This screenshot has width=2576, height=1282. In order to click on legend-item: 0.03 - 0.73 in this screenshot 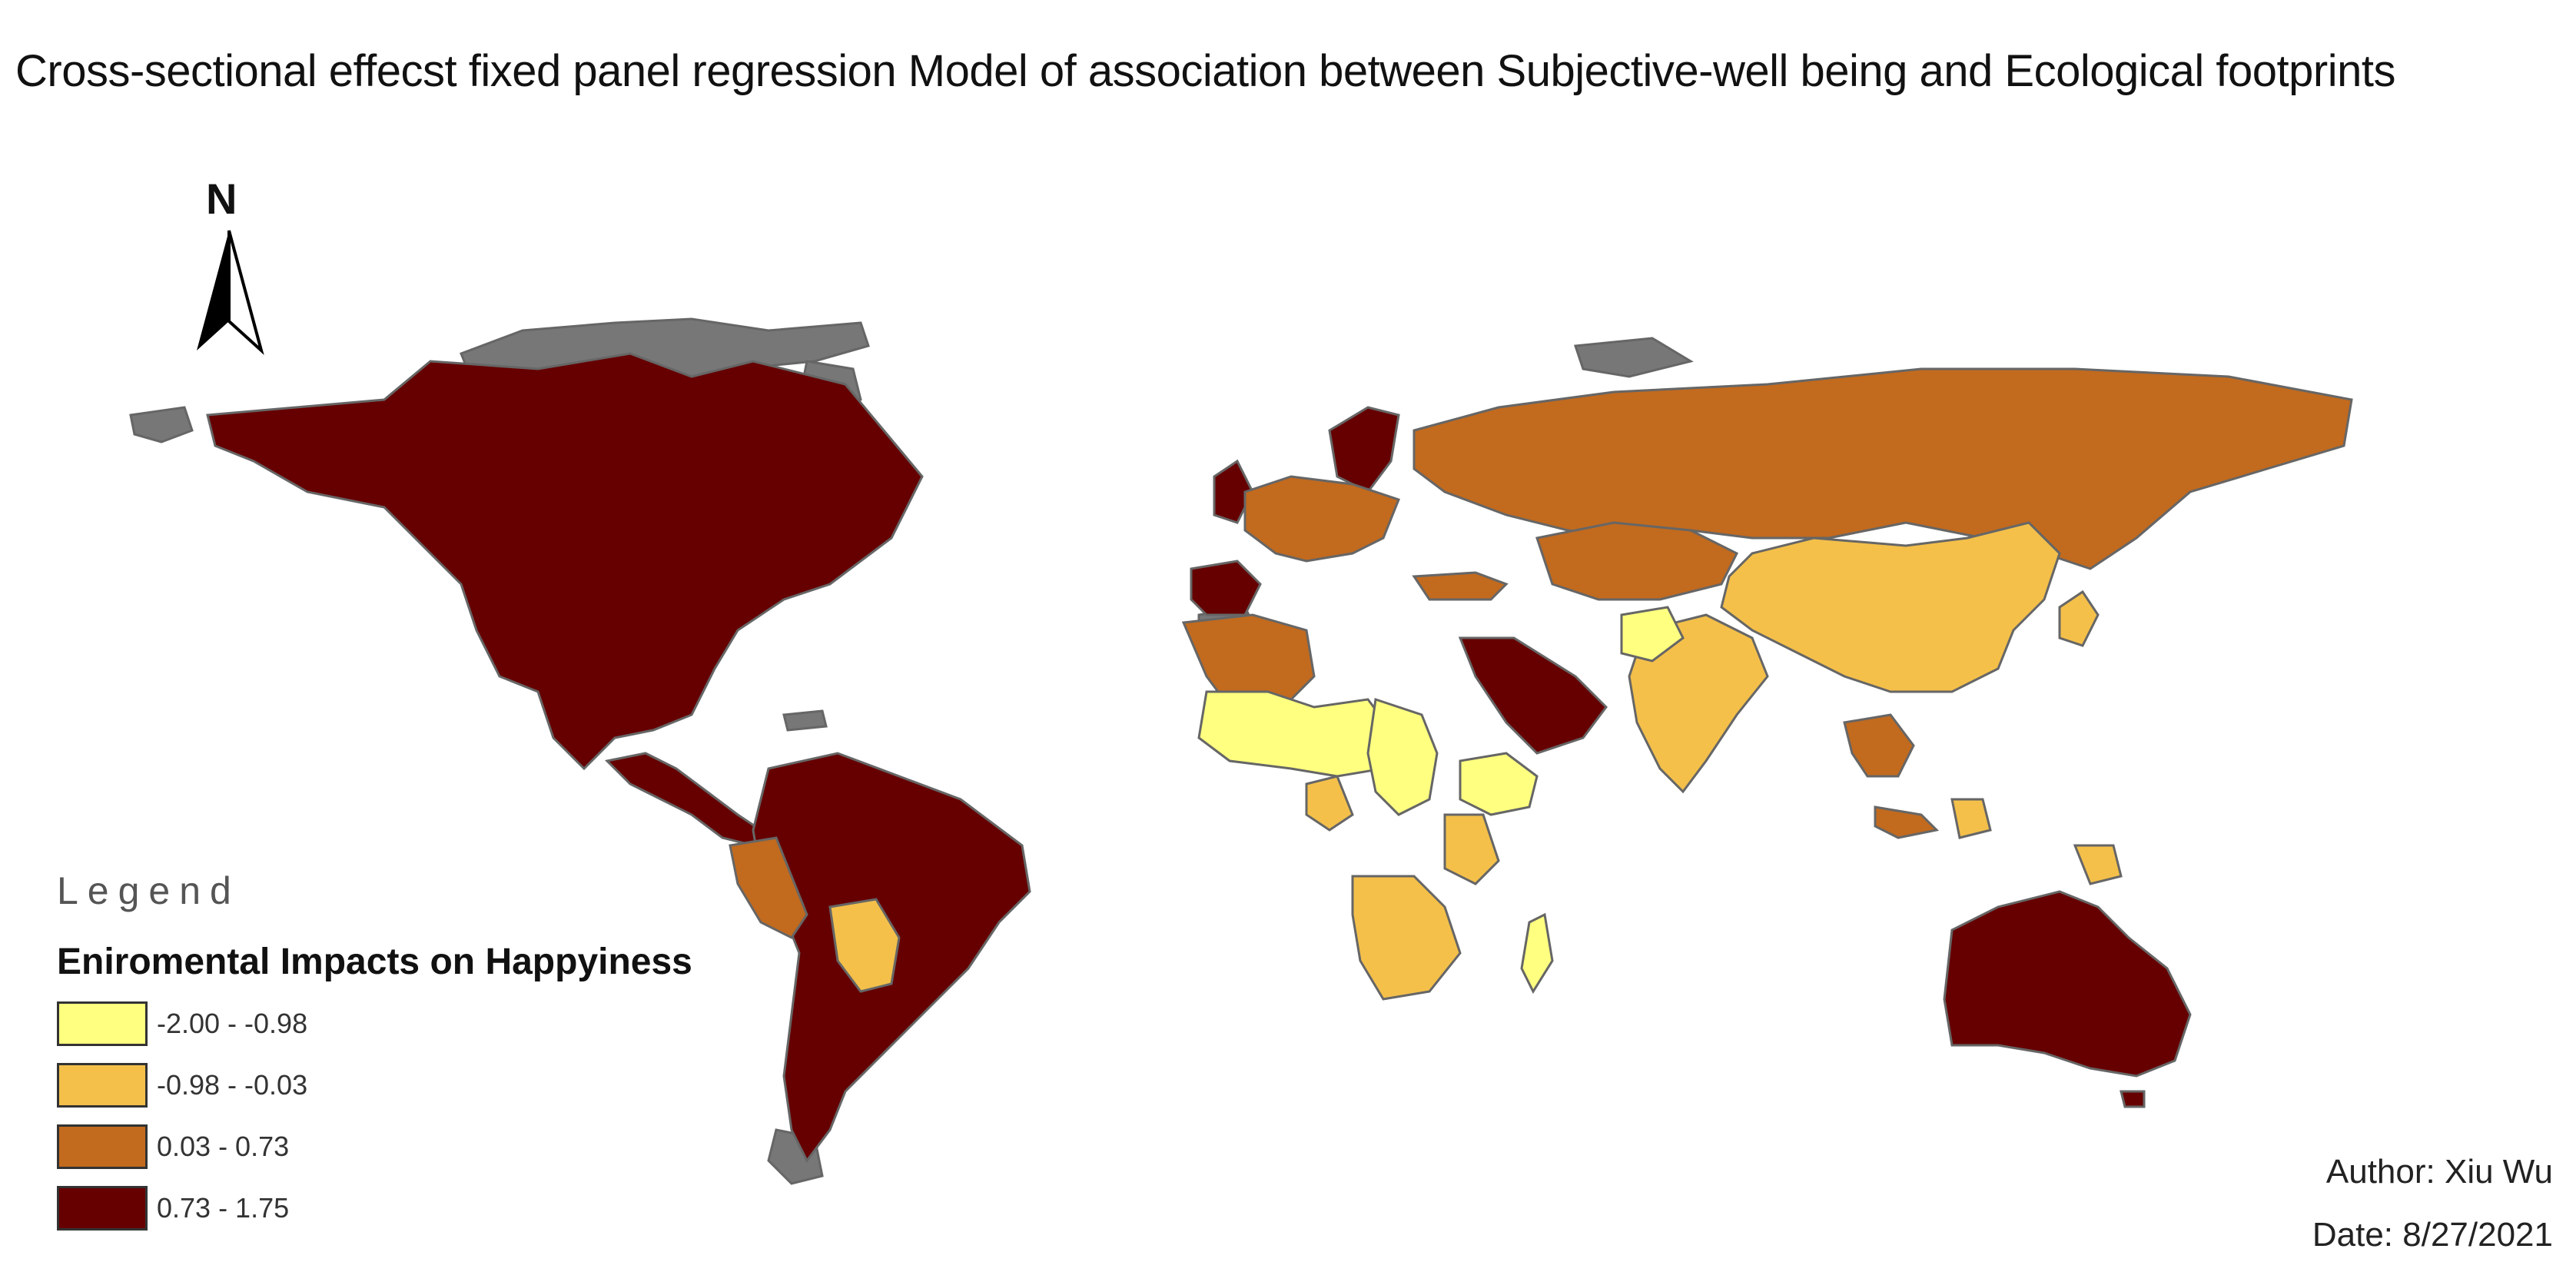, I will do `click(374, 1147)`.